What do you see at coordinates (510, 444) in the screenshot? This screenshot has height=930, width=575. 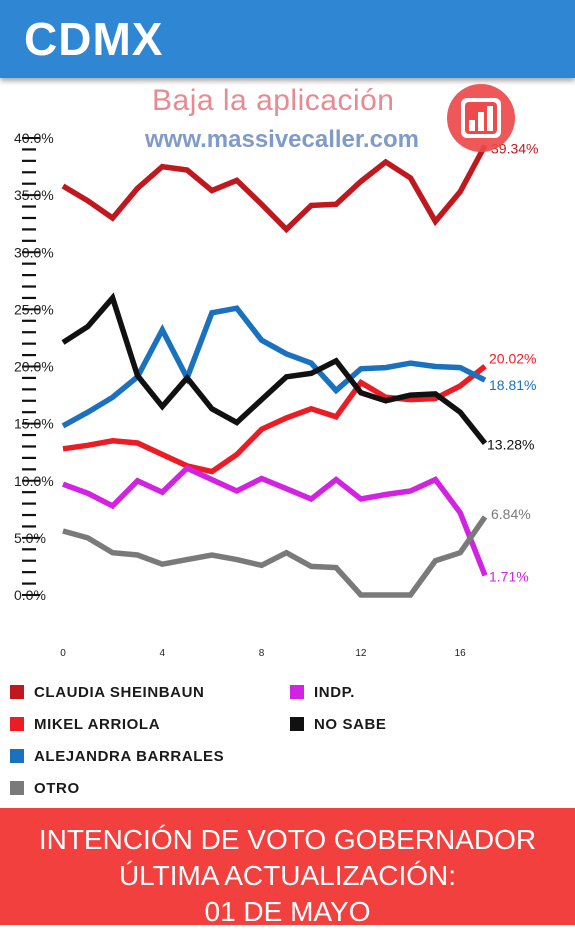 I see `end-label-no-sabe: 13.28%` at bounding box center [510, 444].